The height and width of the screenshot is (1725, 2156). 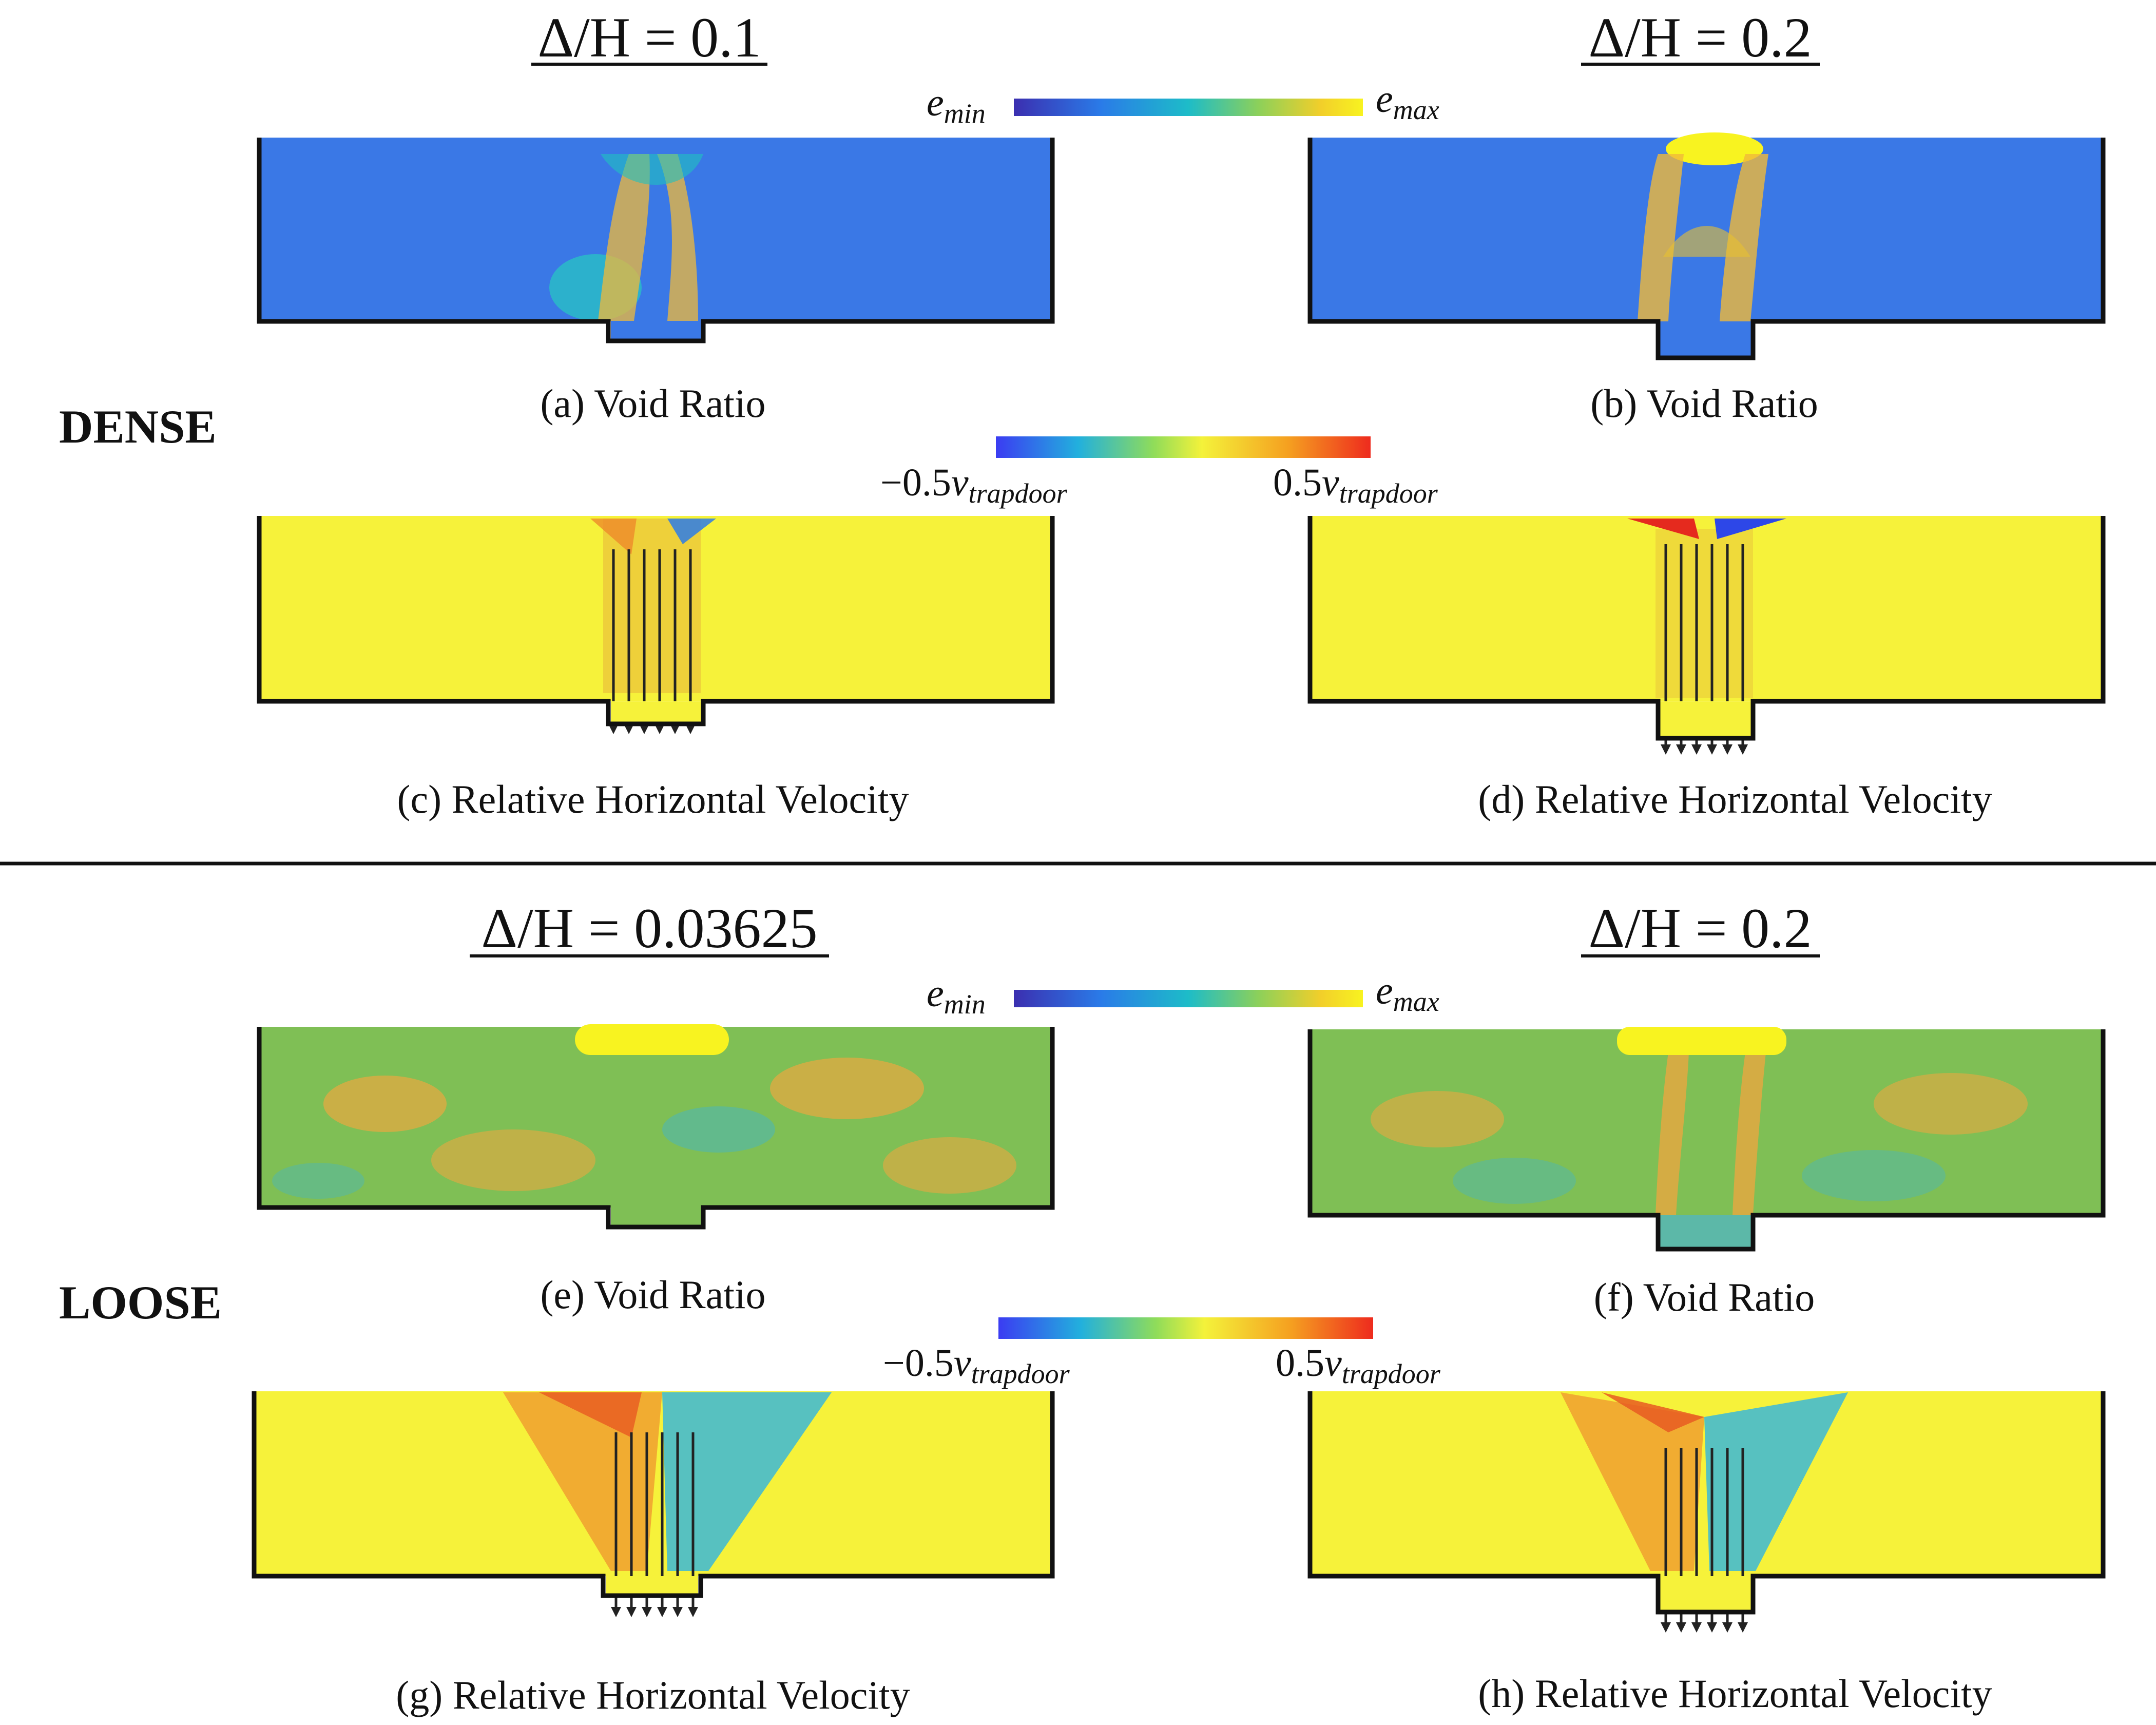 I want to click on panel-c-velocity, so click(x=656, y=625).